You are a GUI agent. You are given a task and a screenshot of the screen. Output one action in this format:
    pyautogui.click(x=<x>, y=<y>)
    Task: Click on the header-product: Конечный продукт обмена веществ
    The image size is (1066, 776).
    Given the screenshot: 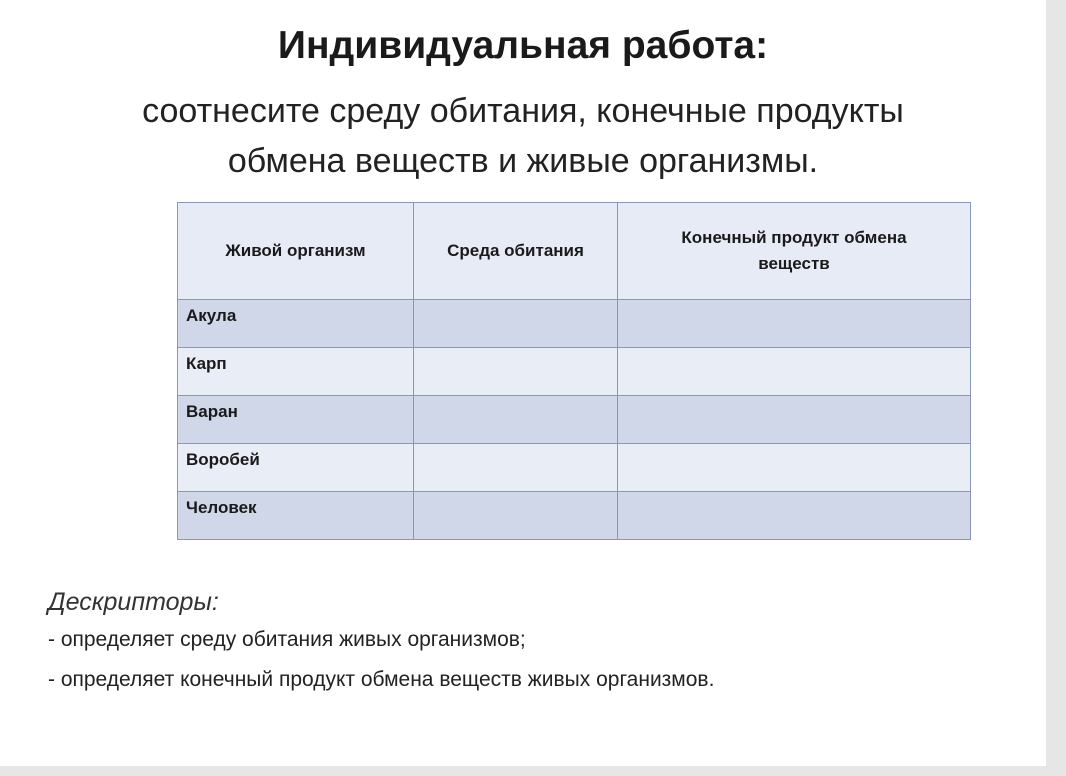 What is the action you would take?
    pyautogui.click(x=794, y=251)
    